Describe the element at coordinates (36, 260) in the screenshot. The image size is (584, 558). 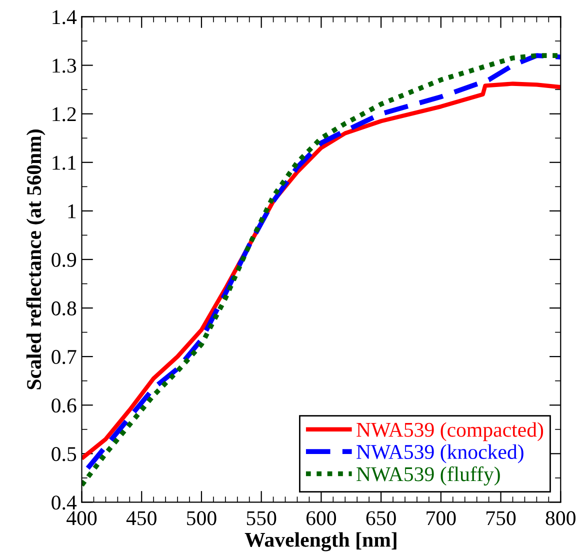
I see `y-axis-title: Scaled reflectance (at 560nm)` at that location.